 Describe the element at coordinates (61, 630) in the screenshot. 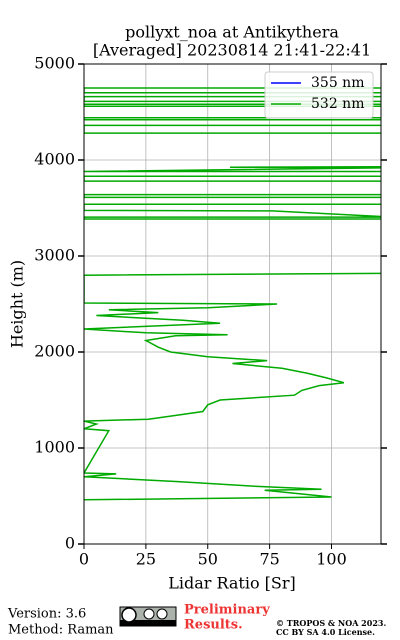

I see `method: Method: Raman` at that location.